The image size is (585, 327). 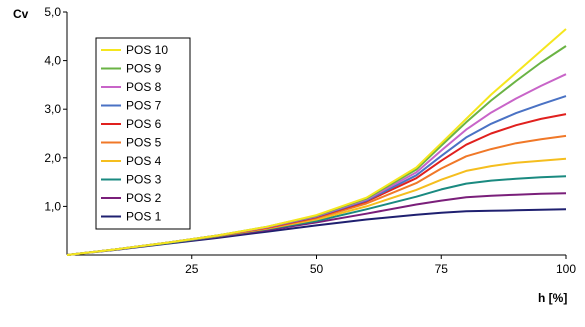 What do you see at coordinates (144, 106) in the screenshot?
I see `legend-label: POS 7` at bounding box center [144, 106].